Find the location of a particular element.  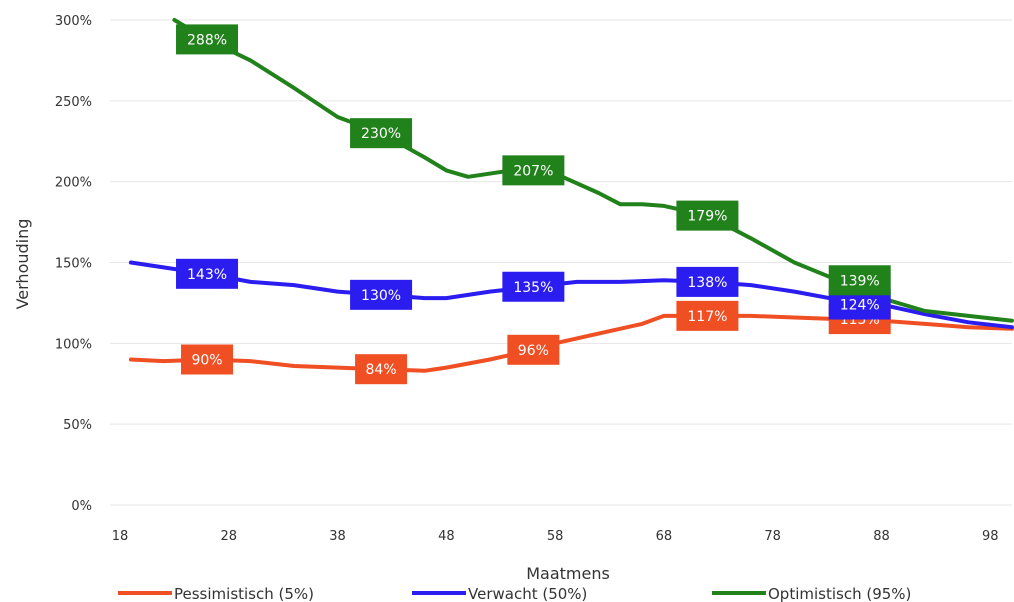

data-label-text: 143% is located at coordinates (207, 275).